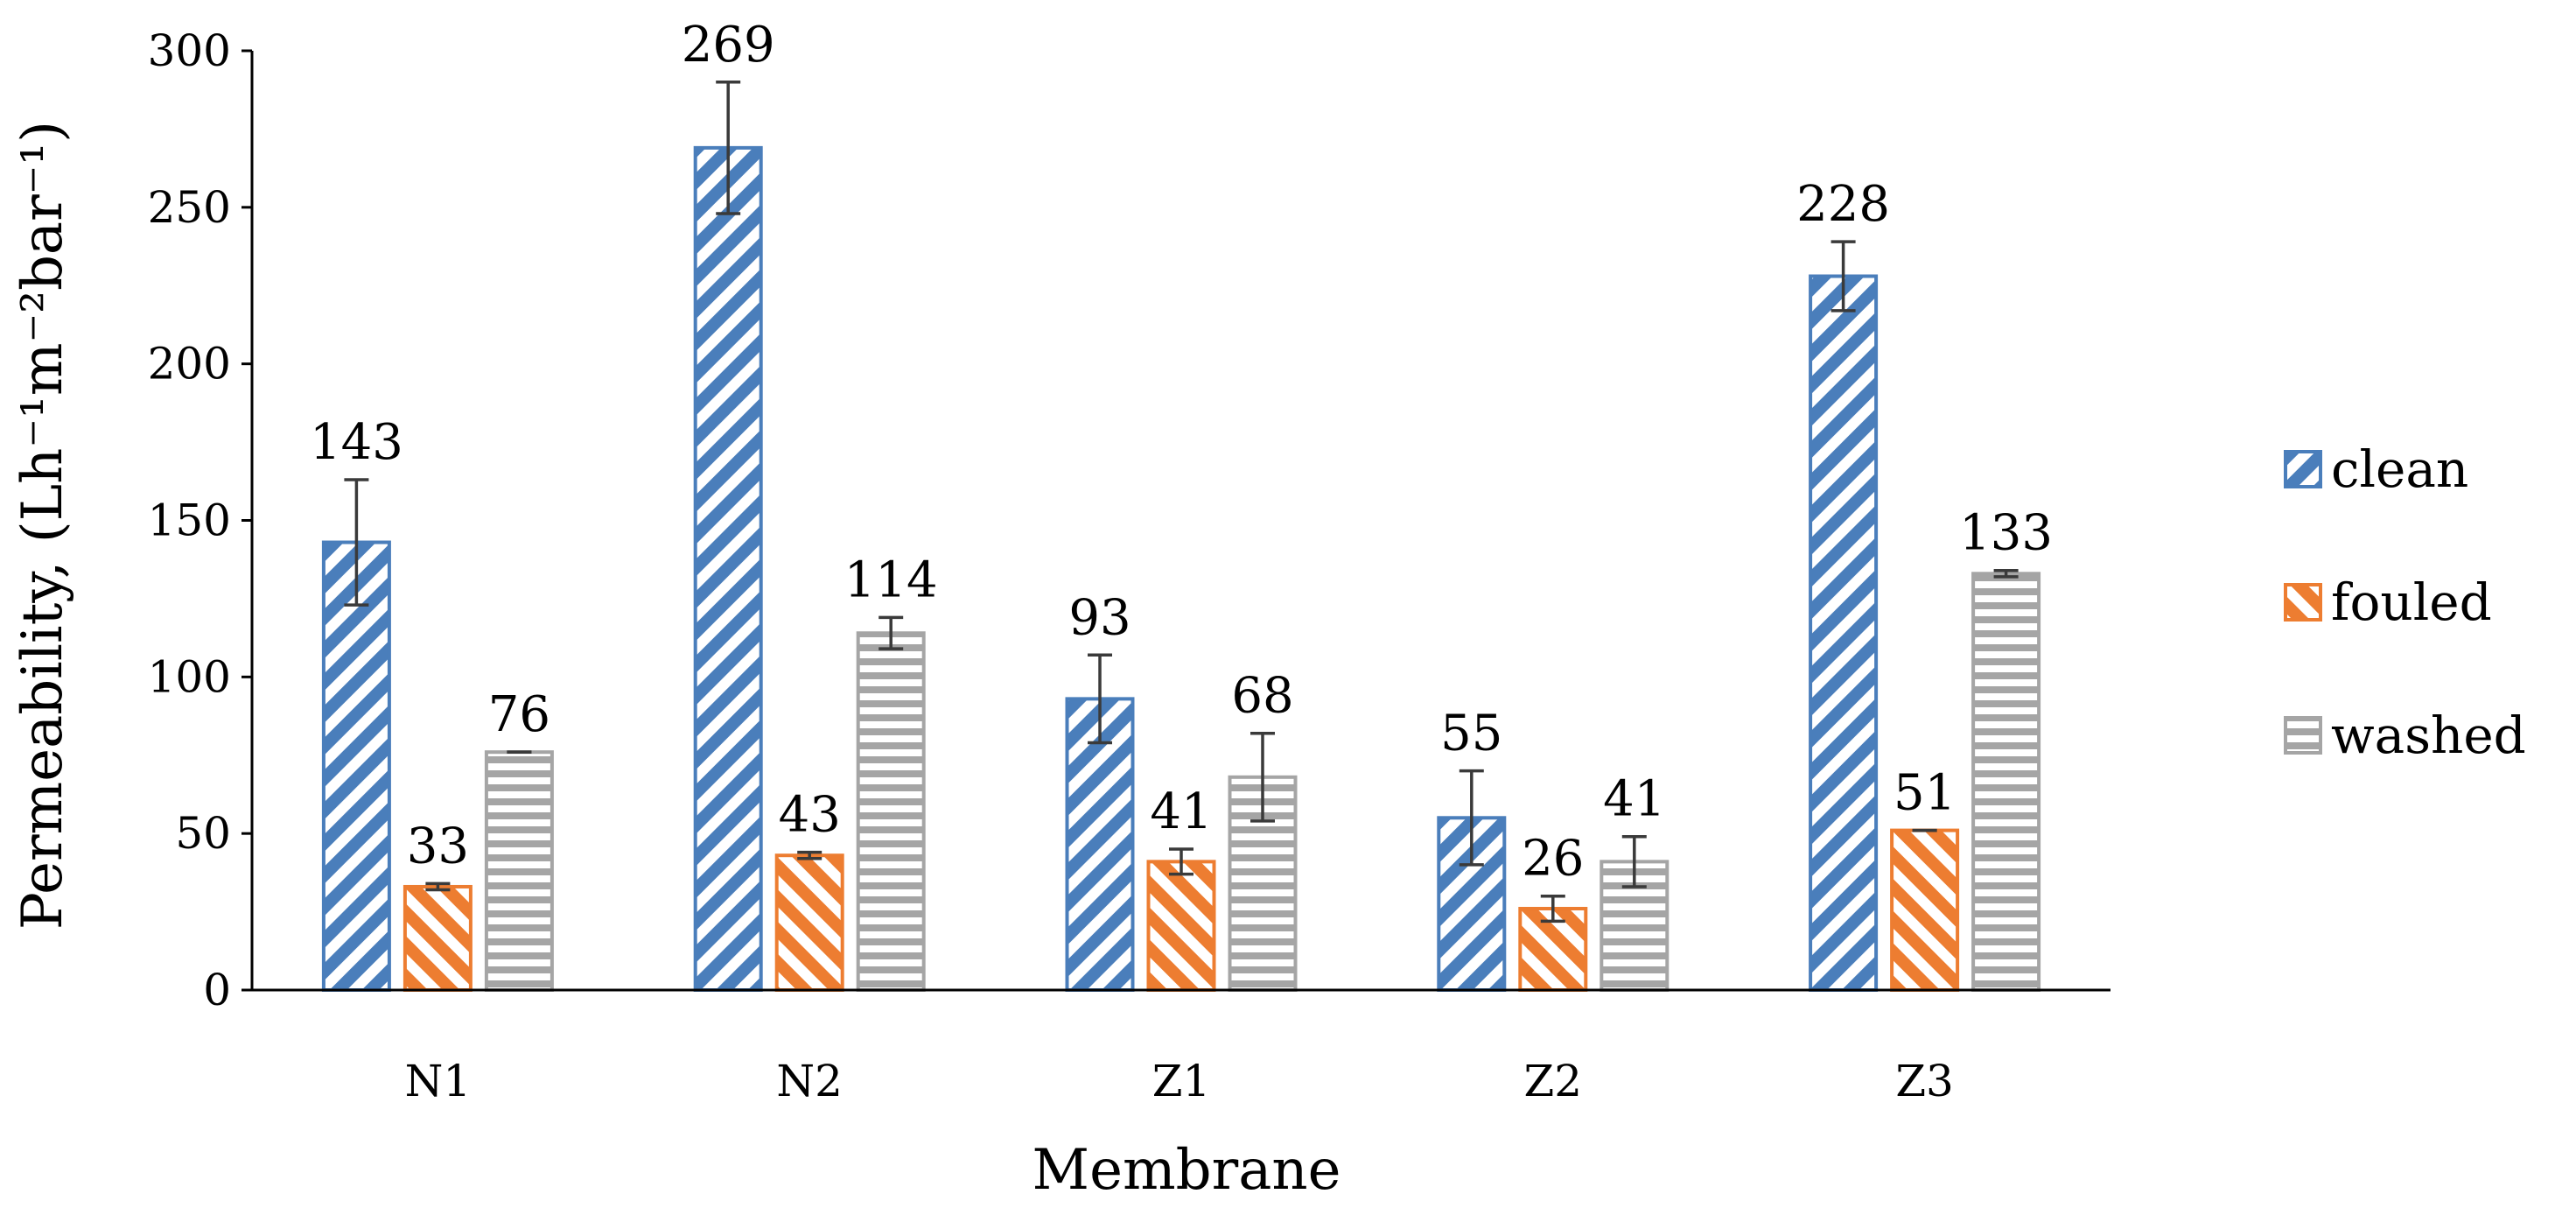  What do you see at coordinates (1843, 204) in the screenshot?
I see `data-label-clean-Z3: 228` at bounding box center [1843, 204].